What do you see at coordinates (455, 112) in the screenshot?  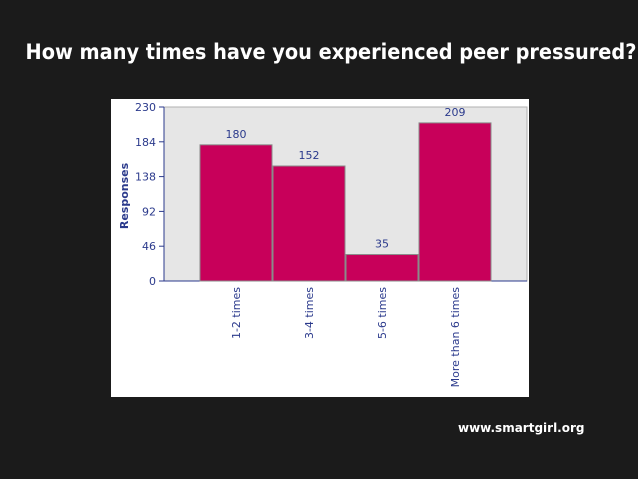 I see `bar-value-label: 209` at bounding box center [455, 112].